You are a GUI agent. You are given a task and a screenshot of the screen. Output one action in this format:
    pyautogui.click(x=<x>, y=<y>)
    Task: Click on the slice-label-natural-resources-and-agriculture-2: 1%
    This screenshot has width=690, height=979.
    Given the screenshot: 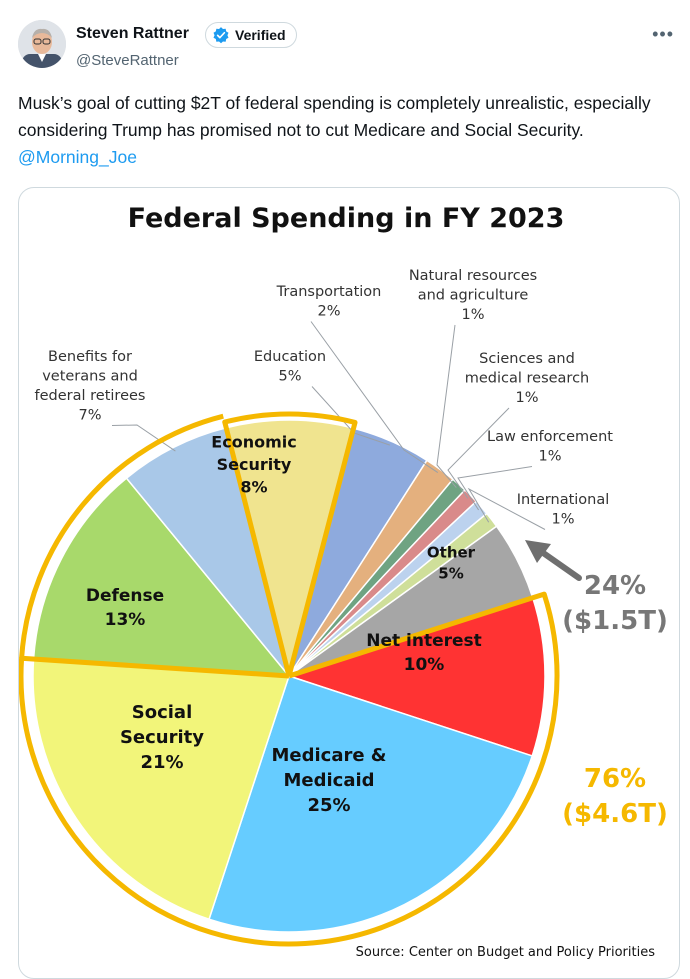 What is the action you would take?
    pyautogui.click(x=472, y=315)
    